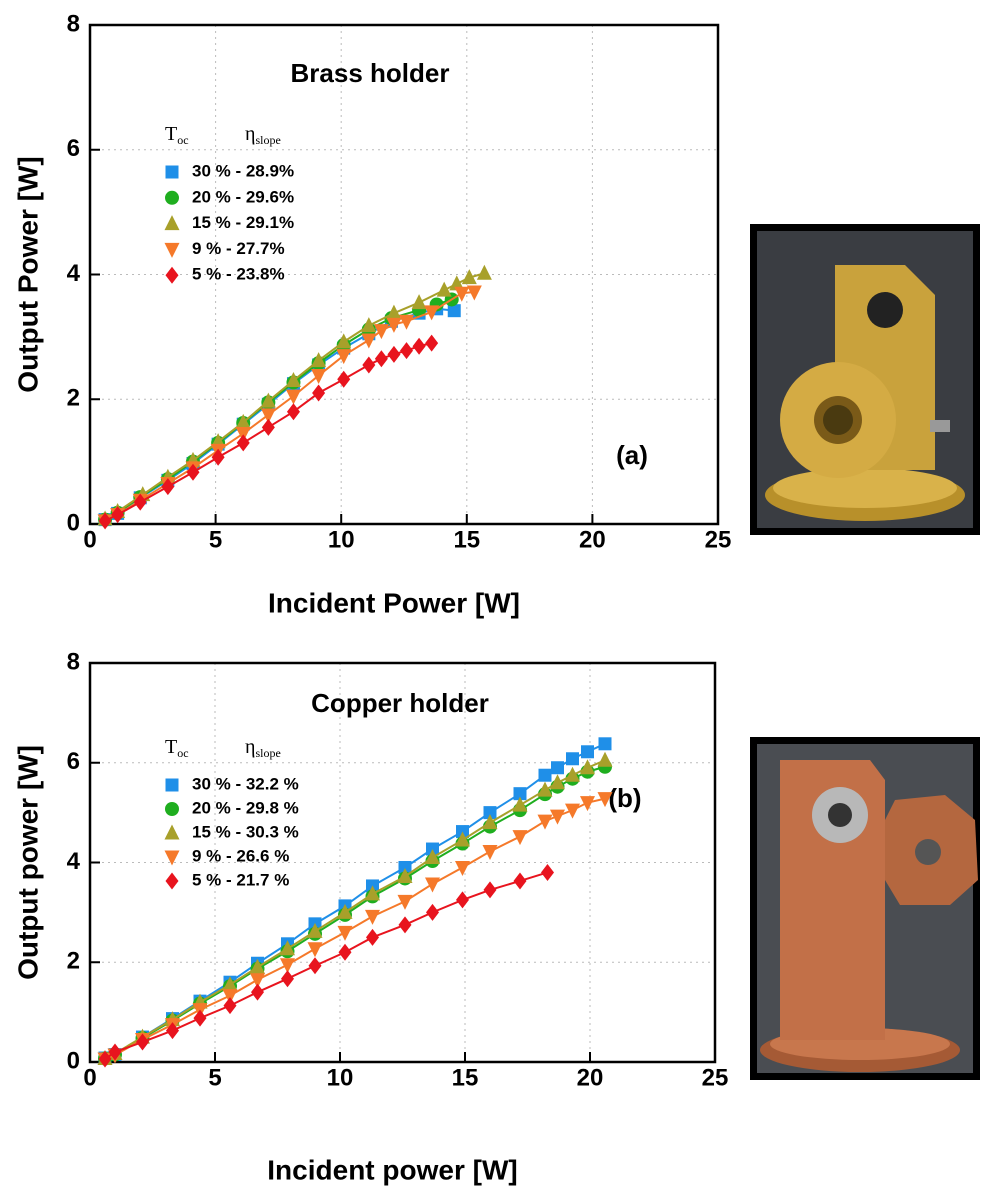 The width and height of the screenshot is (987, 1198). What do you see at coordinates (223, 748) in the screenshot?
I see `legend-header: Toc ηslope` at bounding box center [223, 748].